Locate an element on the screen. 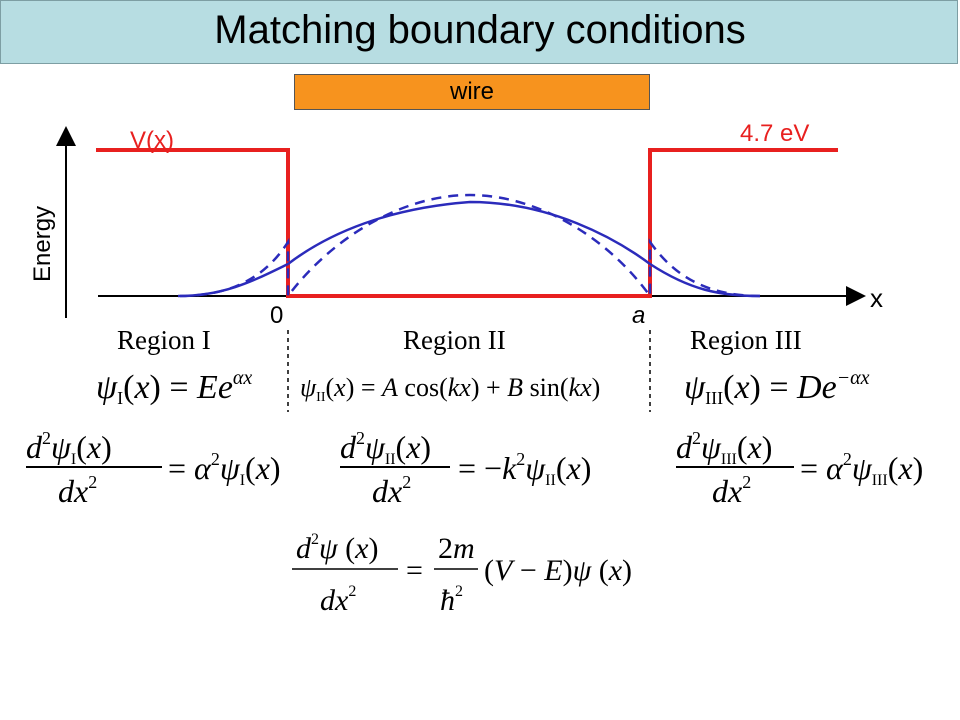 Image resolution: width=960 pixels, height=720 pixels. differential-equation-region-3: d2ψIII(x) dx2 = α2ψIII(x) is located at coordinates (799, 468).